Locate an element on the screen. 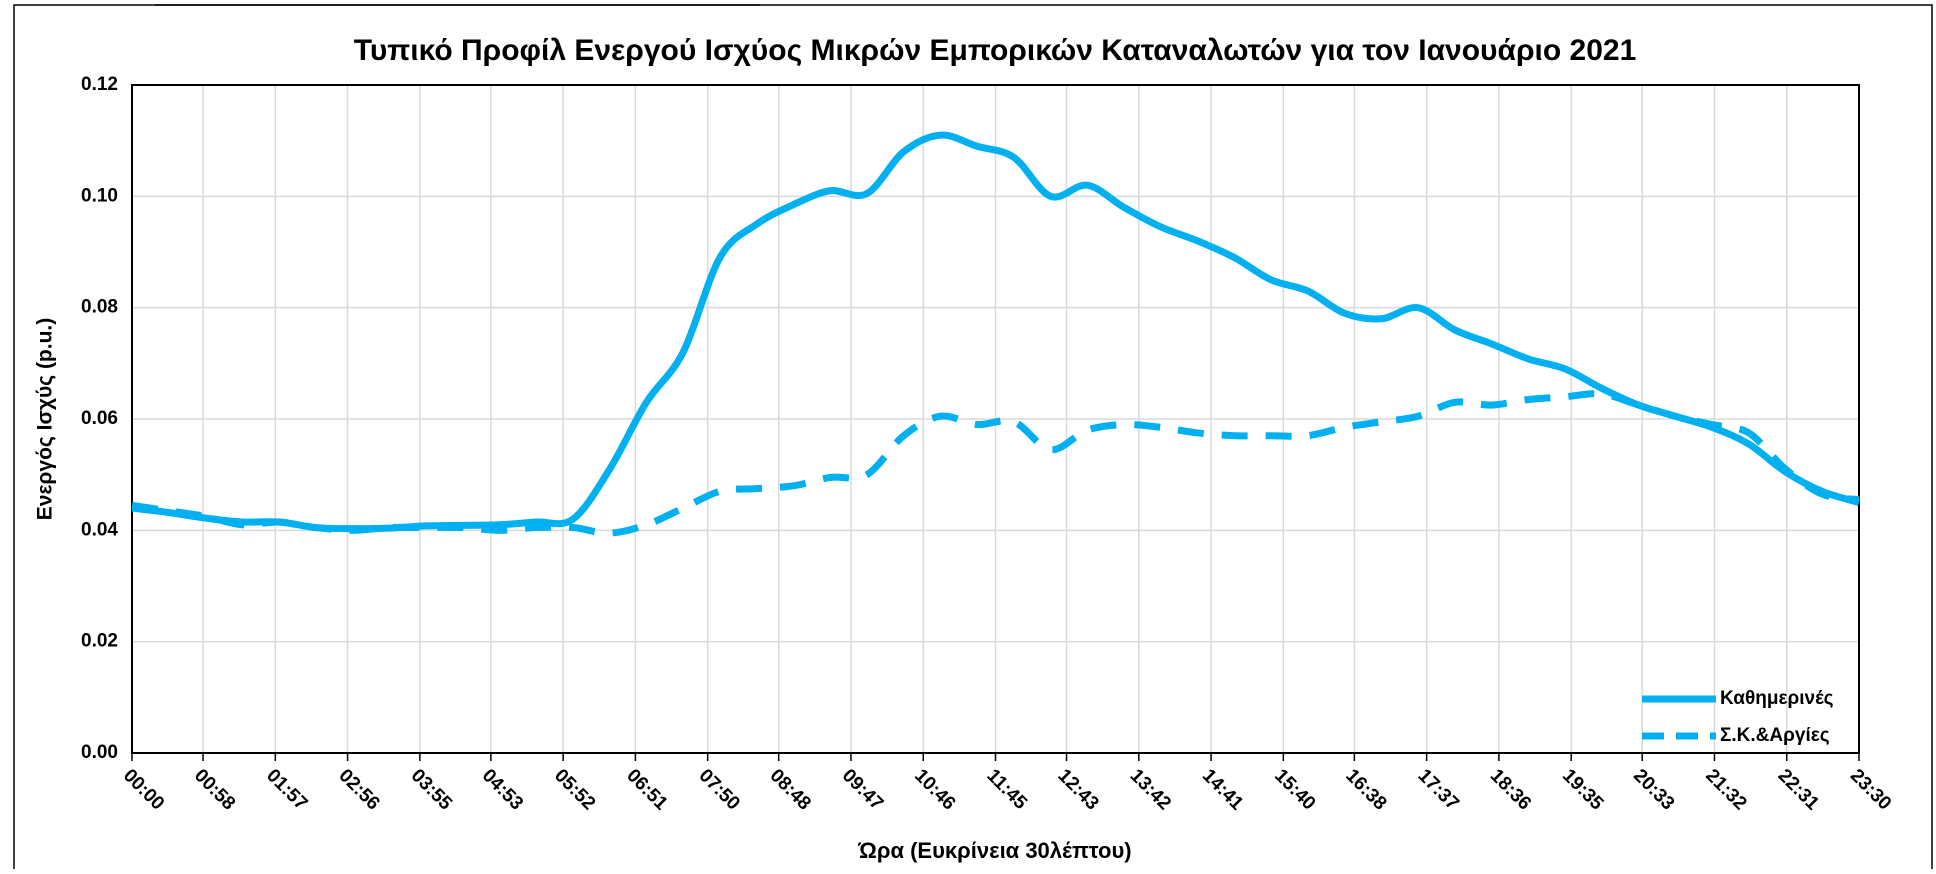 The image size is (1936, 874). x-tick-label: 11:45 is located at coordinates (1006, 789).